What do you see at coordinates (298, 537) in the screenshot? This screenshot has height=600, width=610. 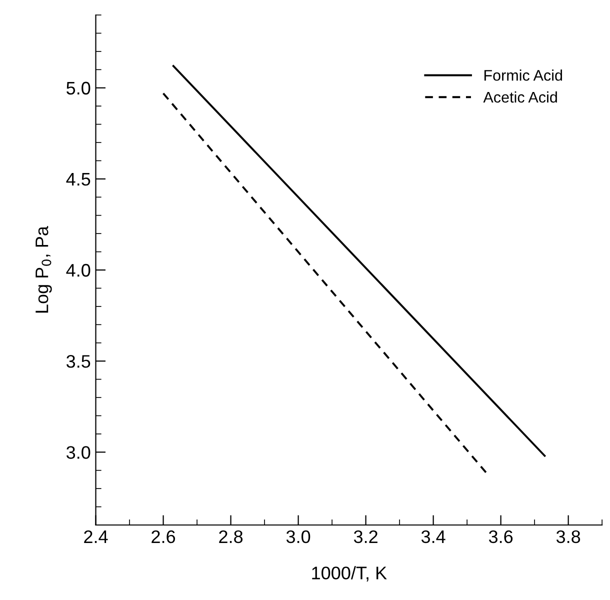 I see `x-tick-label: 3.0` at bounding box center [298, 537].